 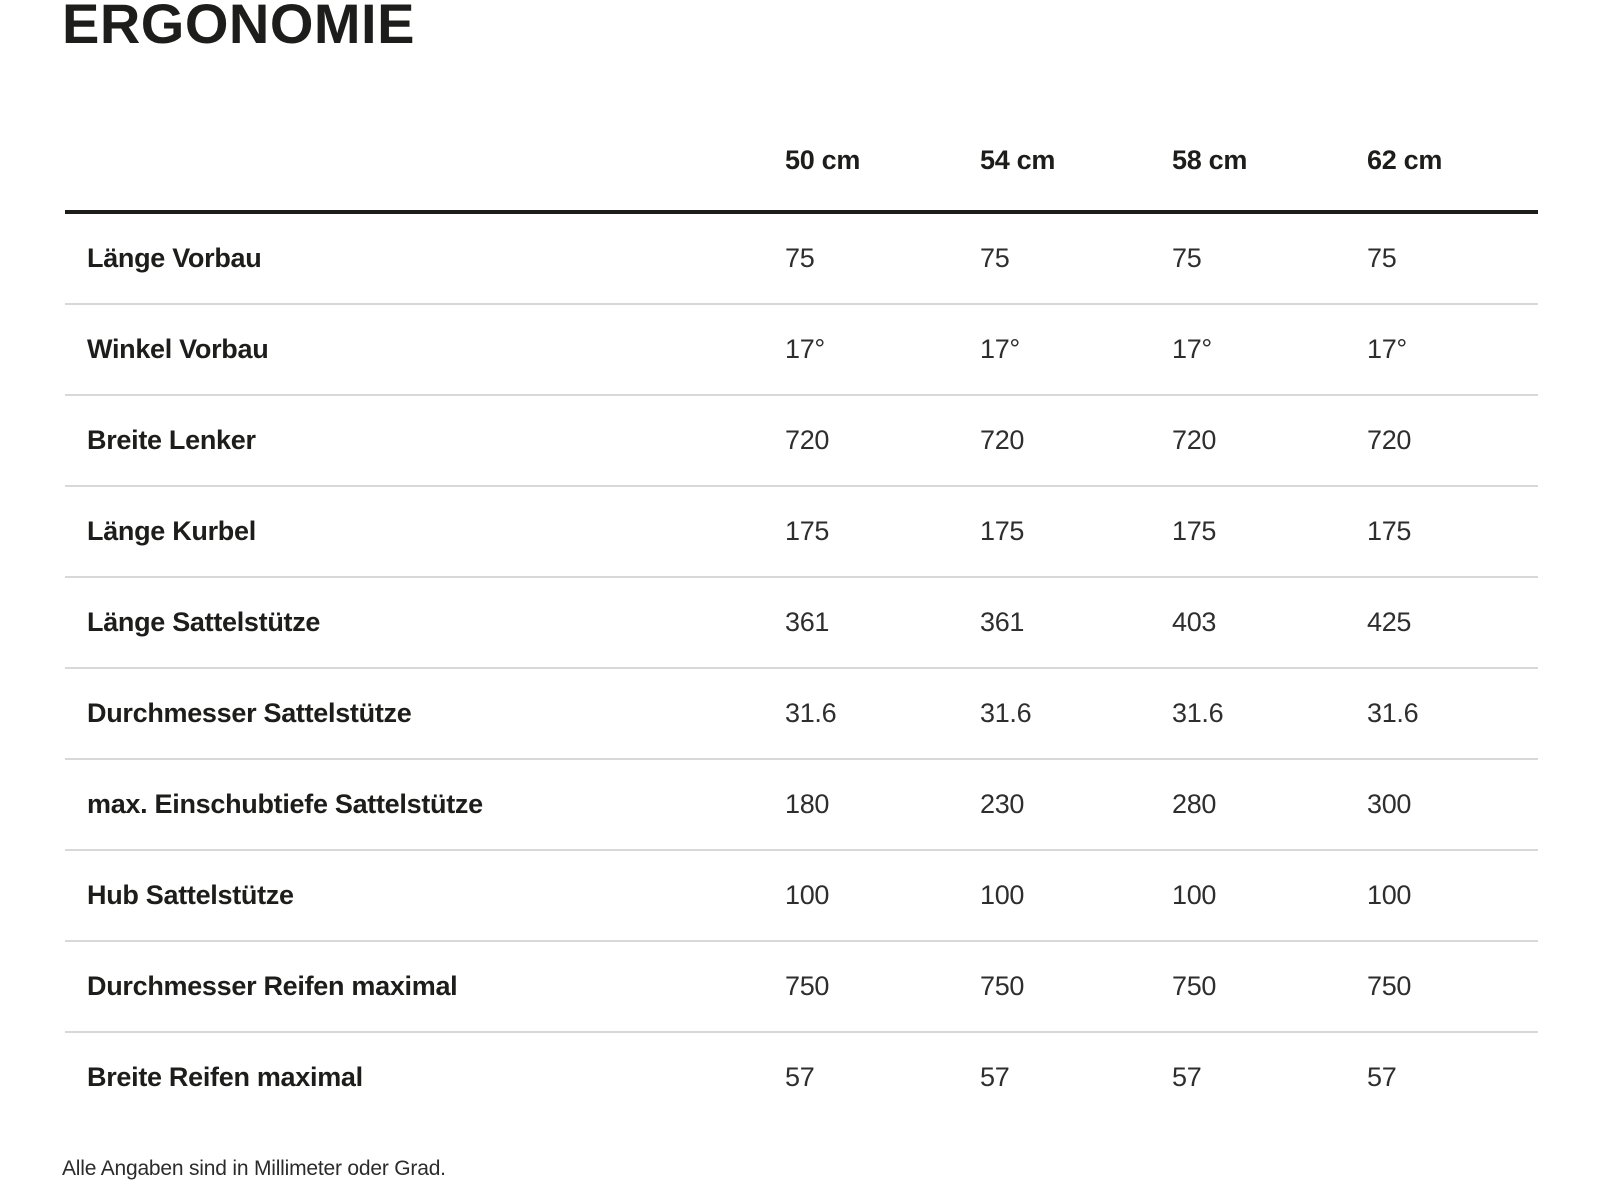 I want to click on spec-value: 180, so click(x=807, y=804).